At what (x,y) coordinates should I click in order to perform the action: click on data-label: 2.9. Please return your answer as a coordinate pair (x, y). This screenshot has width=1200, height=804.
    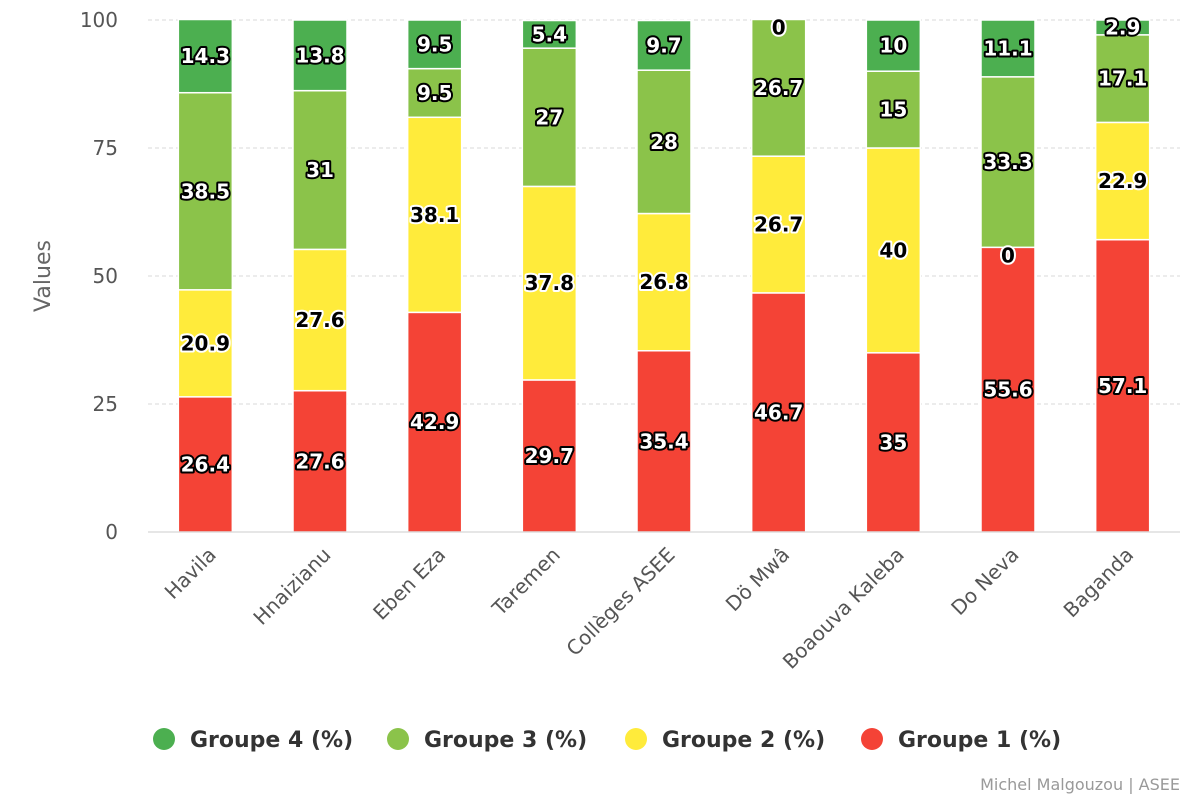
    Looking at the image, I should click on (1122, 27).